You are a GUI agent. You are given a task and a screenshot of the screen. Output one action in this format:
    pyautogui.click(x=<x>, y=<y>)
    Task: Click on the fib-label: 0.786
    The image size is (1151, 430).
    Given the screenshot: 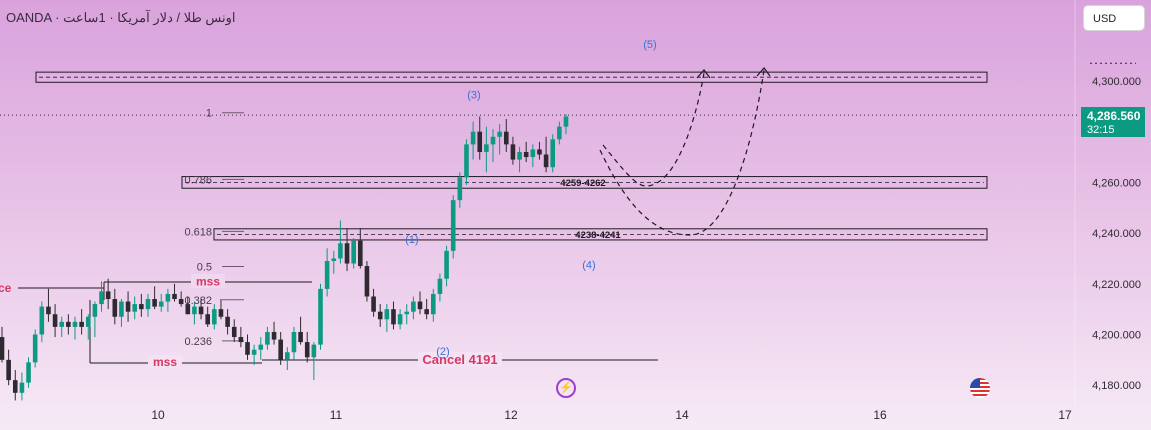 What is the action you would take?
    pyautogui.click(x=198, y=180)
    